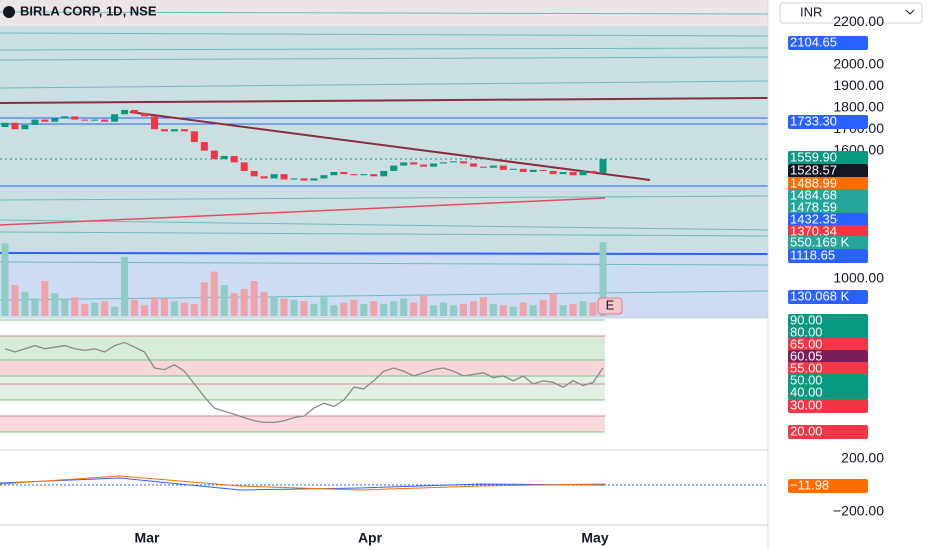 This screenshot has width=932, height=550. I want to click on rsi-badge: 90.00, so click(828, 320).